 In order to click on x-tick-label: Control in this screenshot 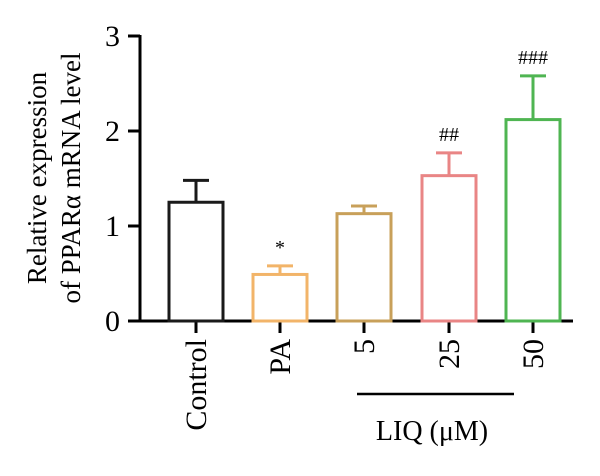, I will do `click(196, 385)`.